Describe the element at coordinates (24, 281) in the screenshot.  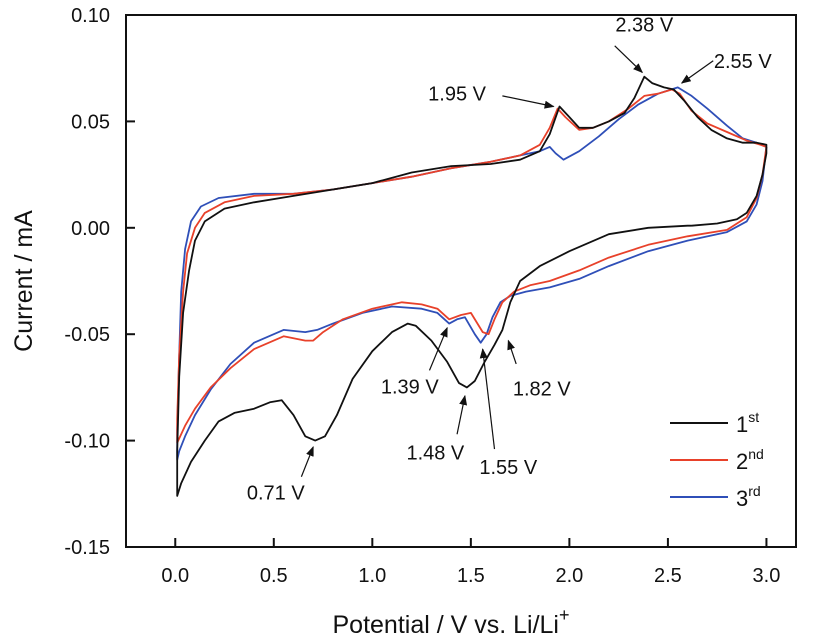
I see `y-axis-label: Current / mA` at that location.